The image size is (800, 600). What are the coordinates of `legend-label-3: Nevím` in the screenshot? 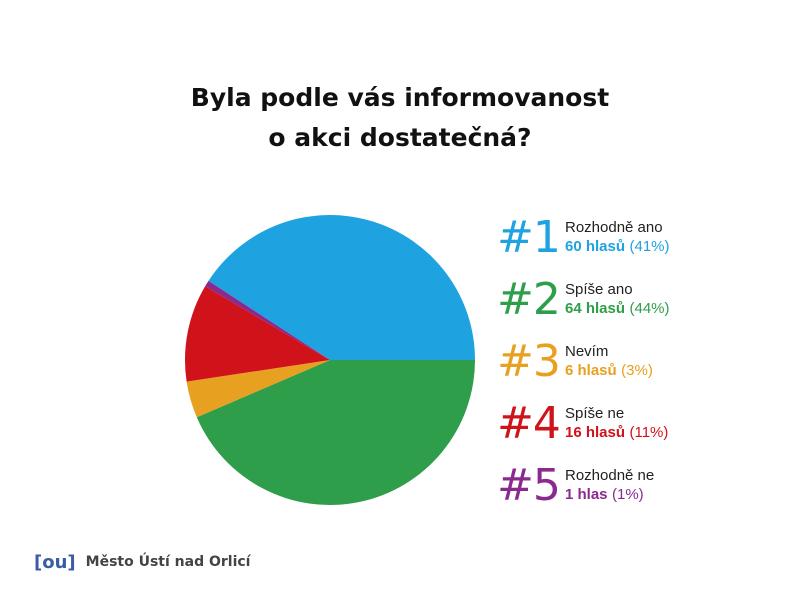 It's located at (587, 351).